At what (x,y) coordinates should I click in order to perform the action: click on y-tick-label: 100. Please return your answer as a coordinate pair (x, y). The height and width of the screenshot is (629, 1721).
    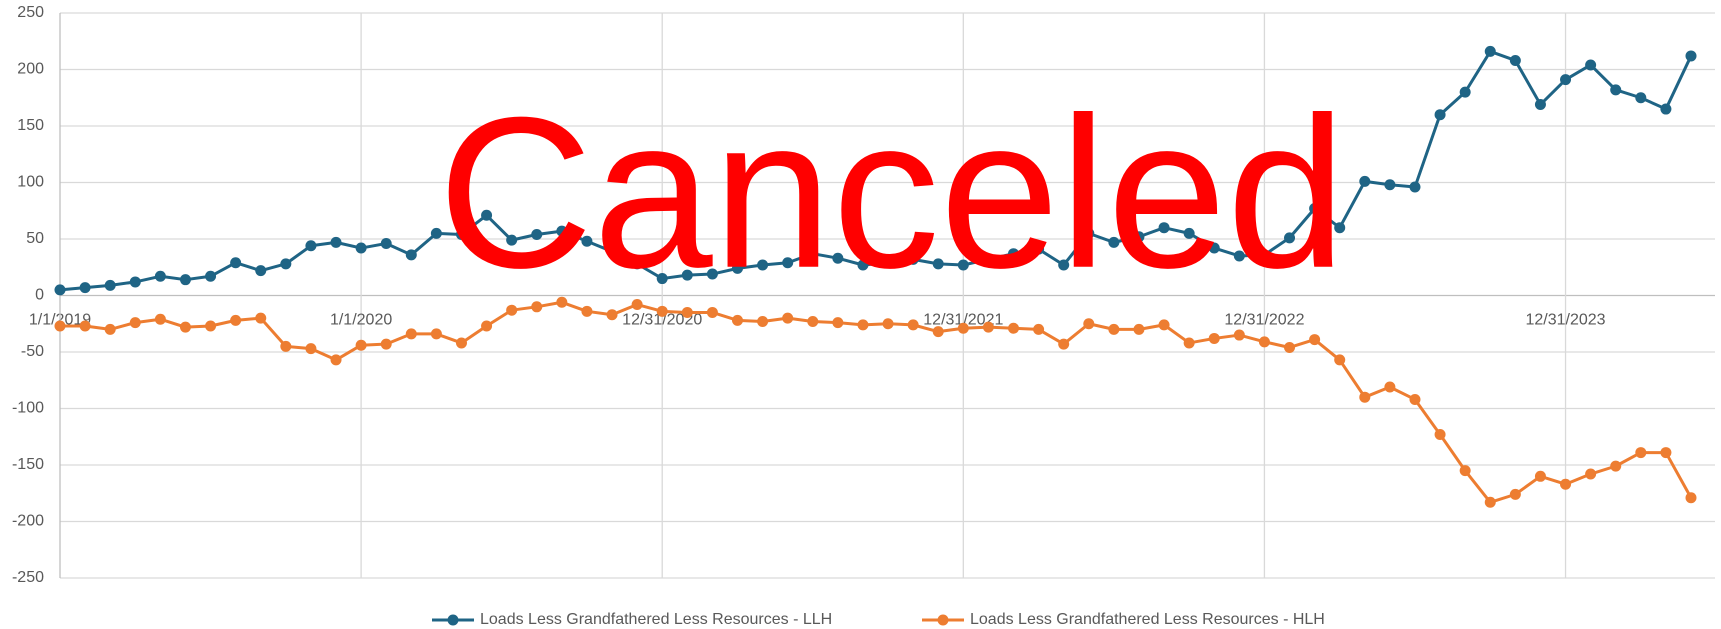
    Looking at the image, I should click on (30, 182).